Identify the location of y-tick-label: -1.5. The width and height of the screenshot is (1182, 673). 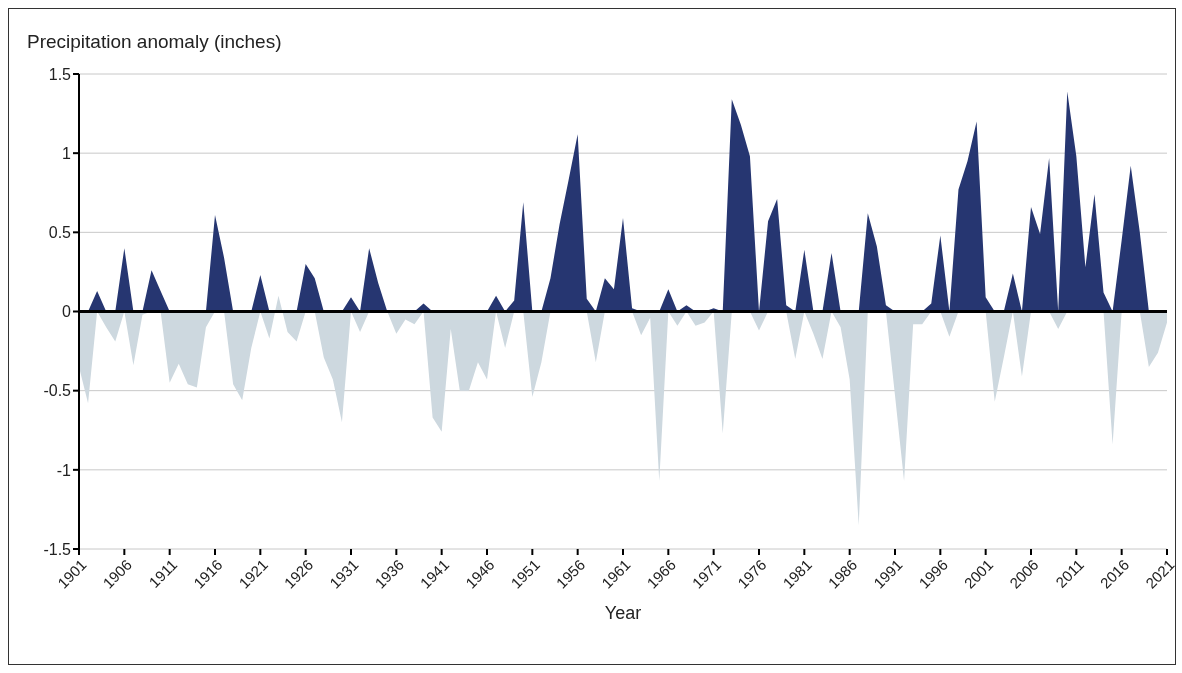
(57, 549).